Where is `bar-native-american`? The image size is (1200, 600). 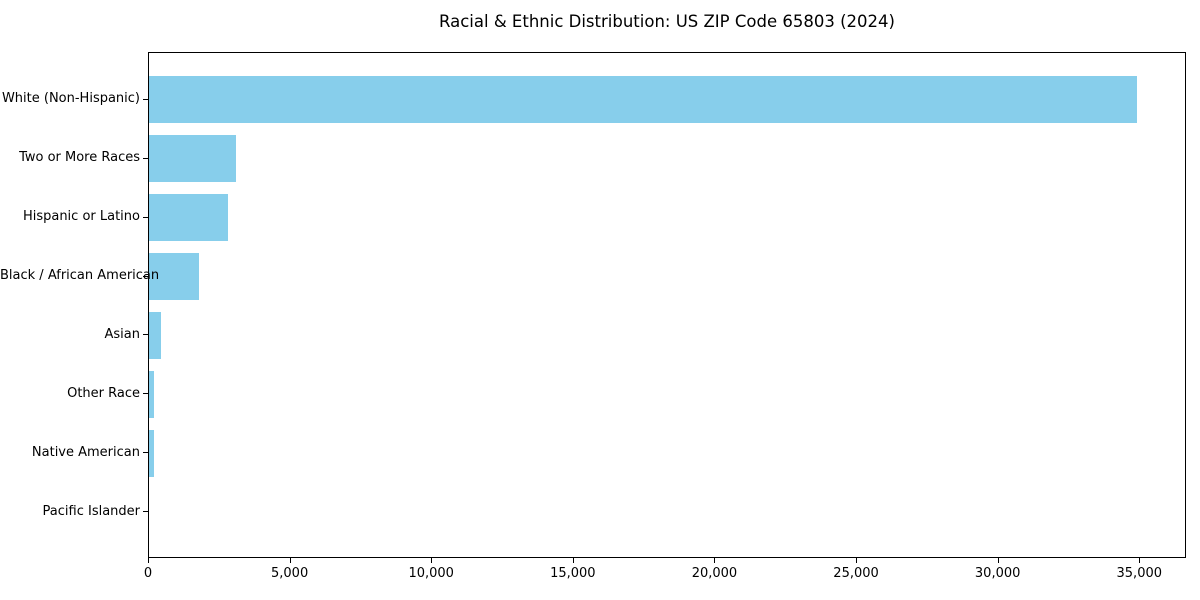
bar-native-american is located at coordinates (151, 453).